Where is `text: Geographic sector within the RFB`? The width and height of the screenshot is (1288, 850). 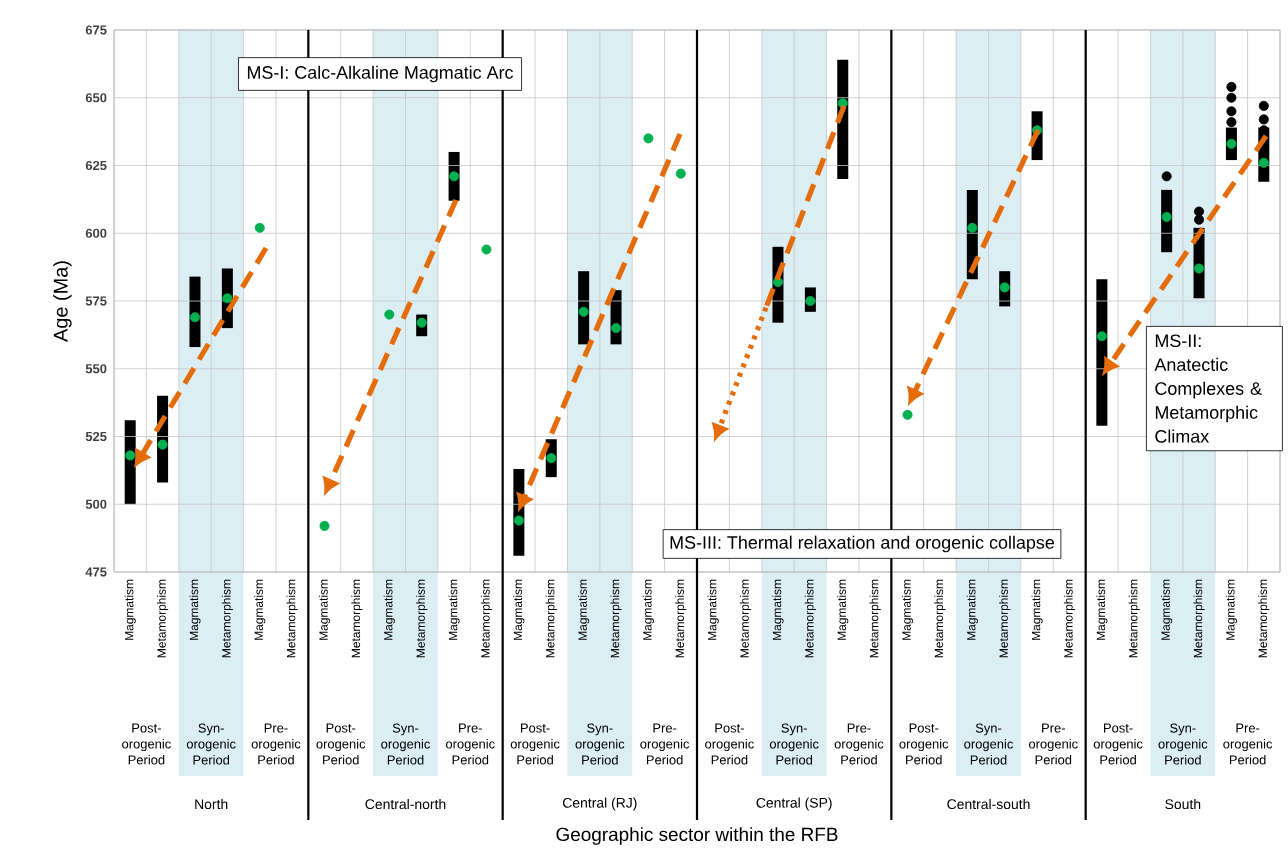 text: Geographic sector within the RFB is located at coordinates (697, 836).